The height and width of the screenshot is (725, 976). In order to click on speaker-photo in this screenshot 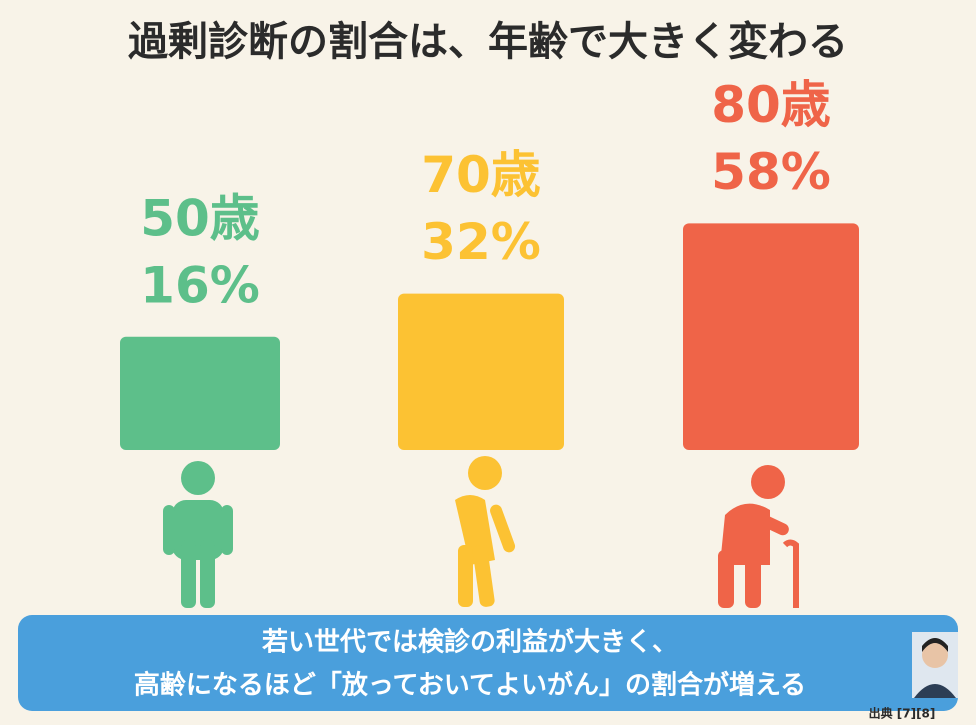, I will do `click(935, 665)`.